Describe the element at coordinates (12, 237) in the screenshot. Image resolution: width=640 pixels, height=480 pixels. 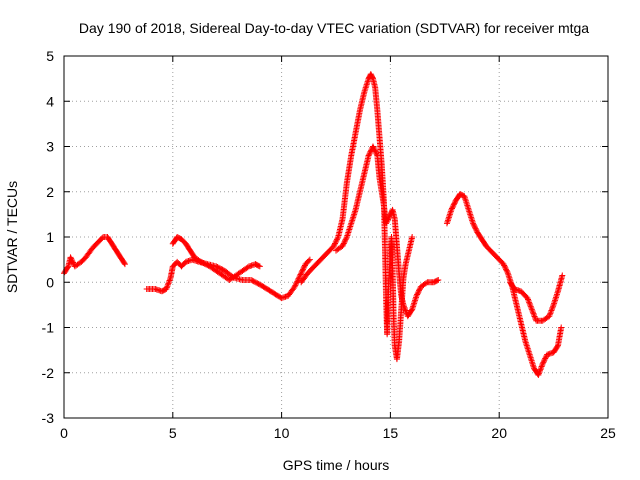
I see `y-axis-label: SDTVAR / TECUs` at that location.